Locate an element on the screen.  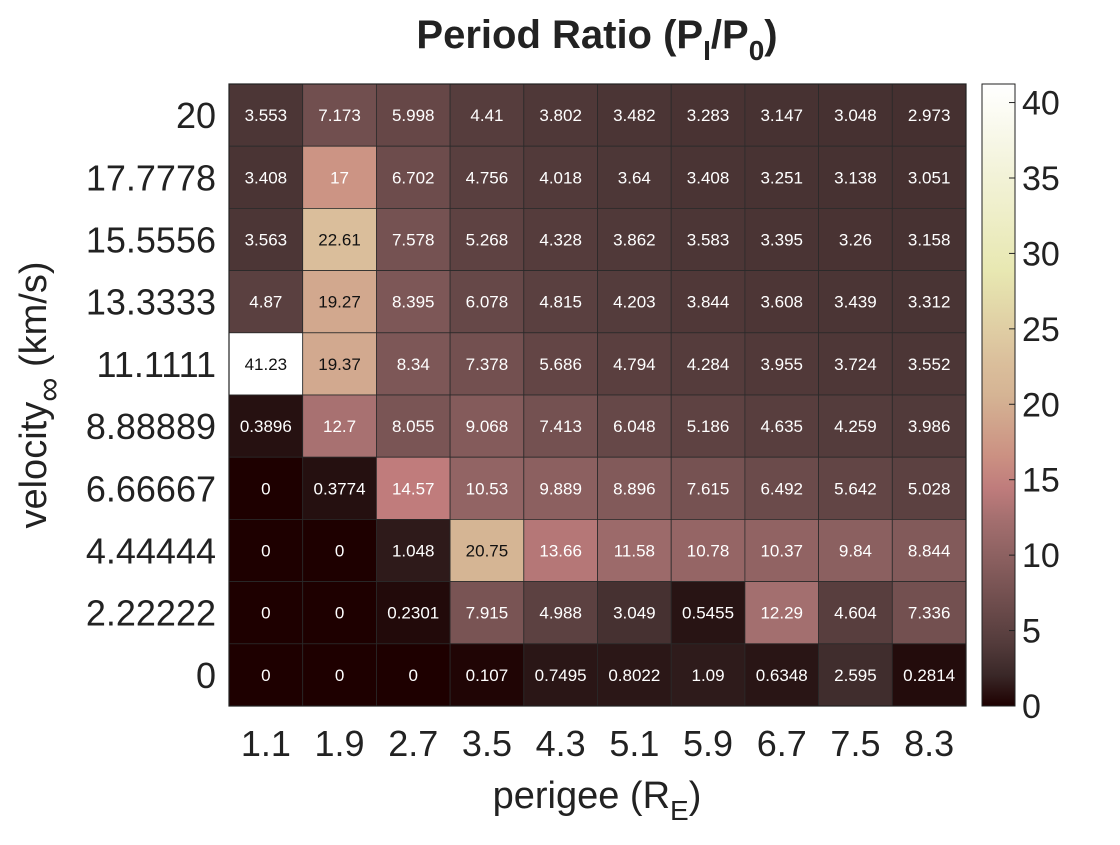
x-tick-label: 1.9 is located at coordinates (340, 743).